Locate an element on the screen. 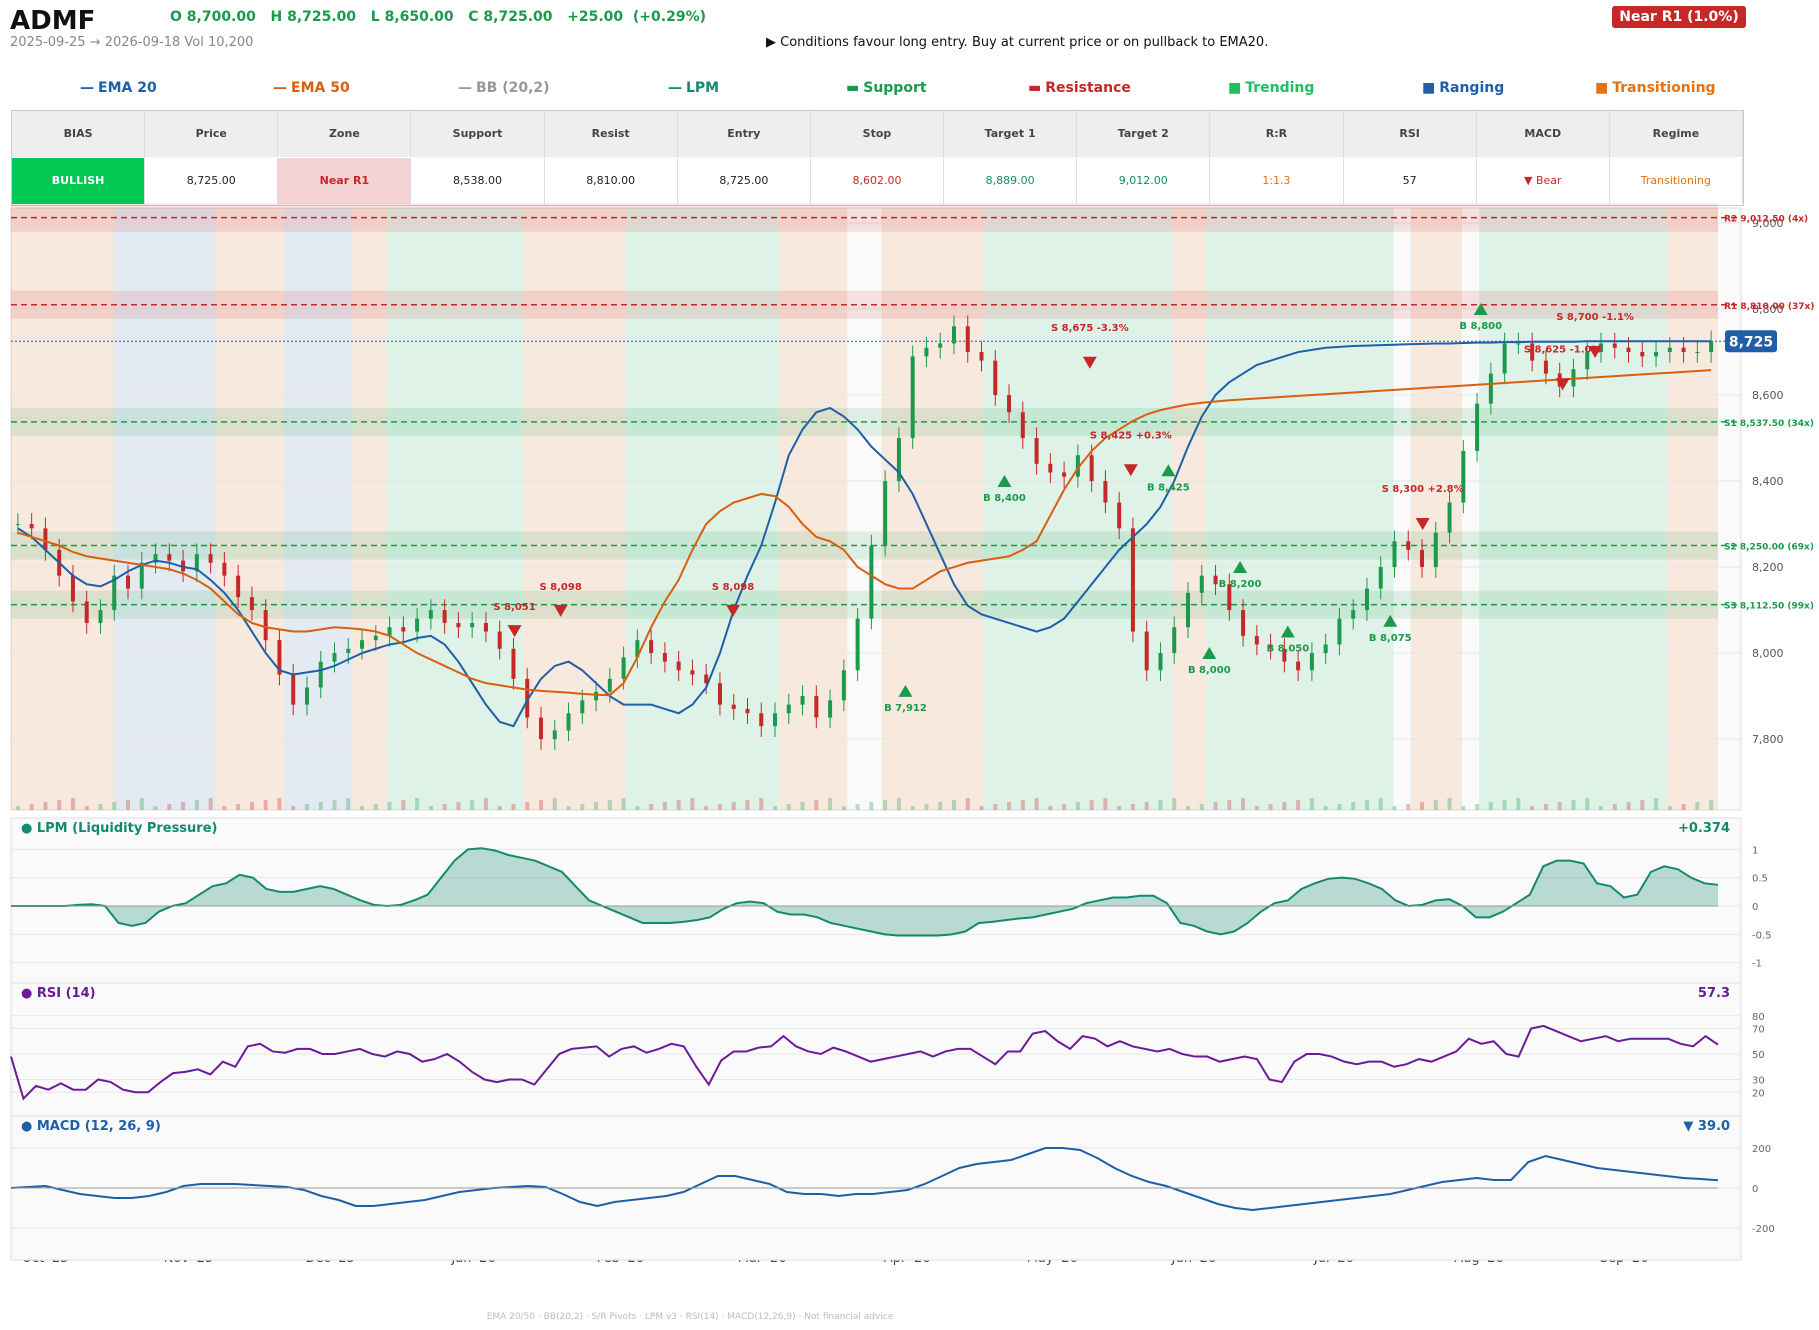  table-value-cell: BULLISH is located at coordinates (79, 181).